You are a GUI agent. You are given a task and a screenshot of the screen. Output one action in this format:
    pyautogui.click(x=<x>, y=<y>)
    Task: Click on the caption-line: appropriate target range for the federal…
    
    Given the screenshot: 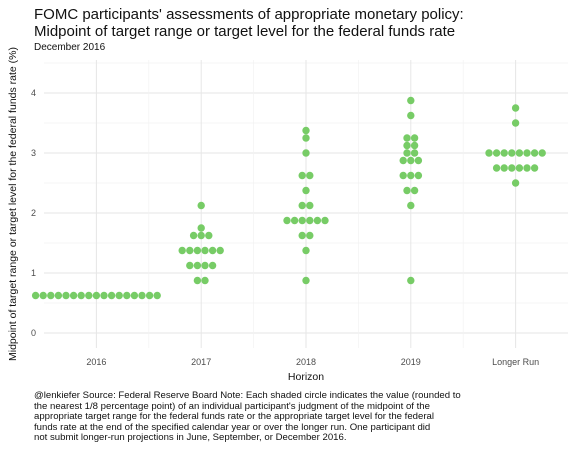 What is the action you would take?
    pyautogui.click(x=234, y=416)
    